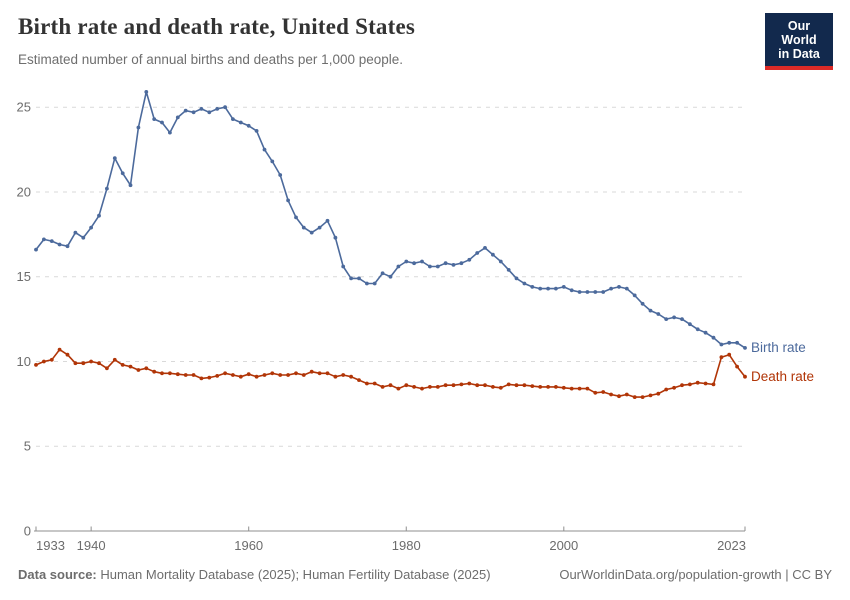 This screenshot has width=850, height=600. I want to click on death-rate-point-2003, so click(587, 388).